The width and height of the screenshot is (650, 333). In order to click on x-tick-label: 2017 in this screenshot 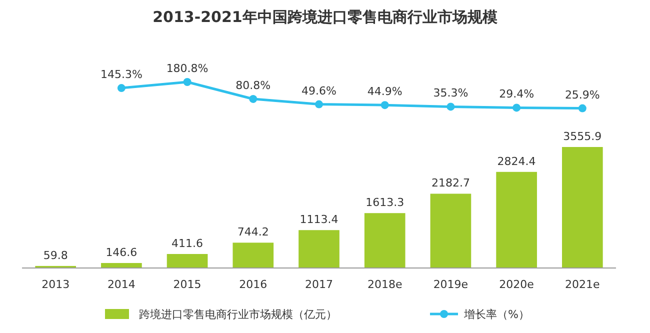, I will do `click(319, 284)`.